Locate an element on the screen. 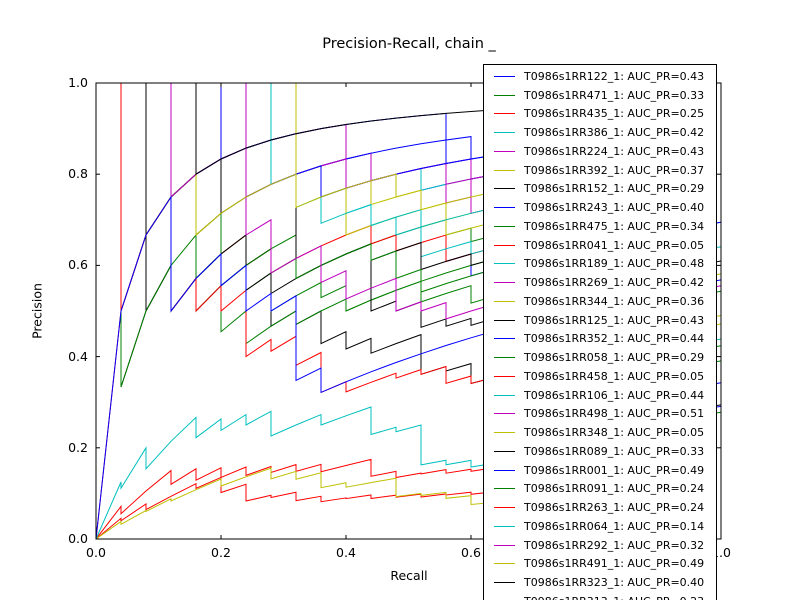  legend-item: T0986s1RR475_1: AUC_PR=0.34 is located at coordinates (600, 226).